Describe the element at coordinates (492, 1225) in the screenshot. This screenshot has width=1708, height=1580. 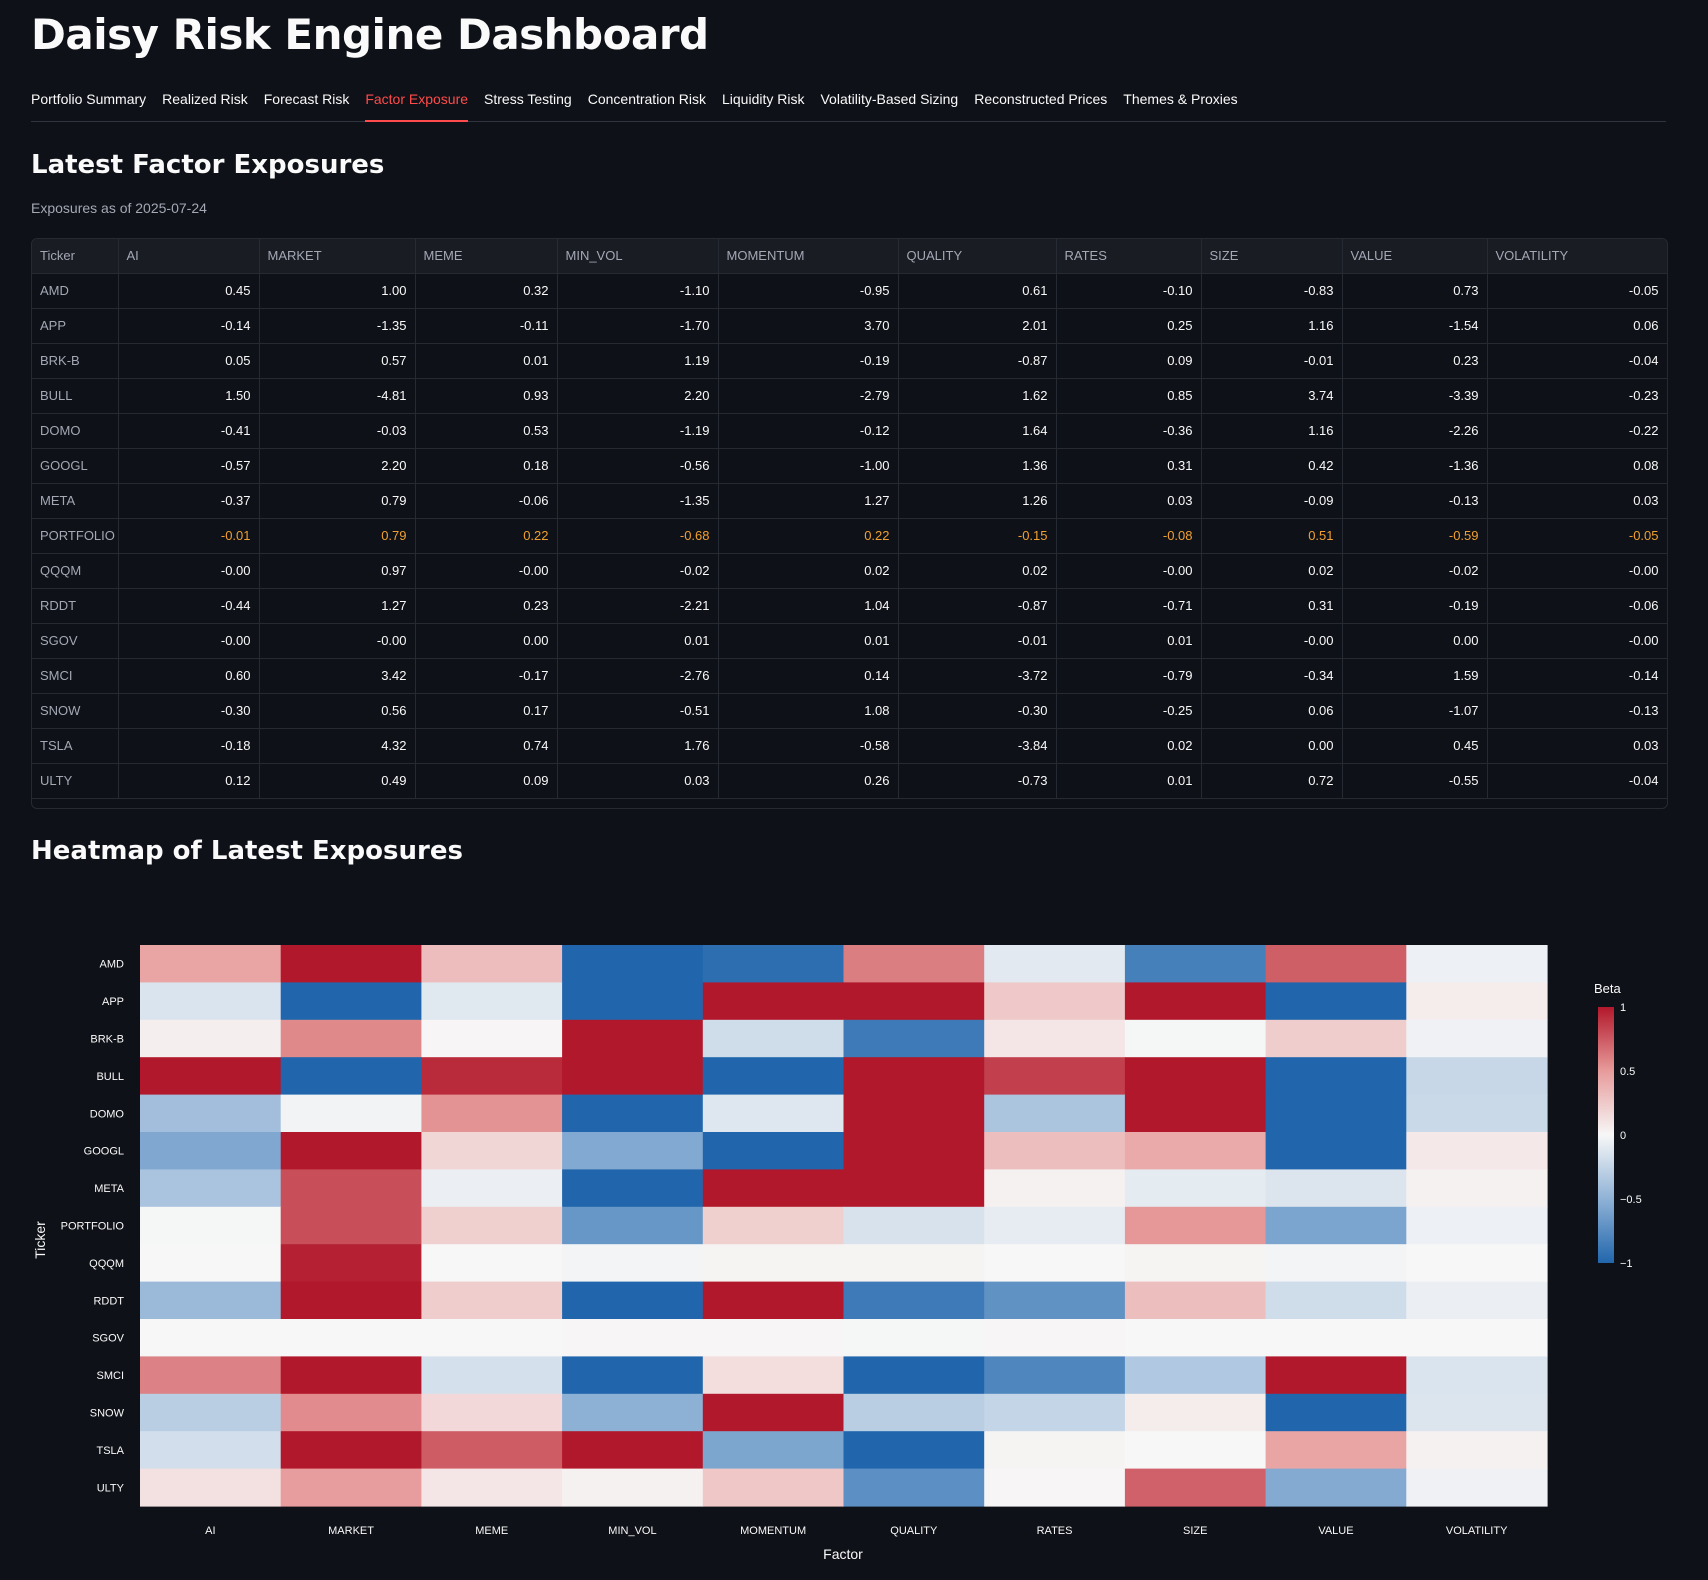
I see `heatmap-cell-portfolio-meme` at that location.